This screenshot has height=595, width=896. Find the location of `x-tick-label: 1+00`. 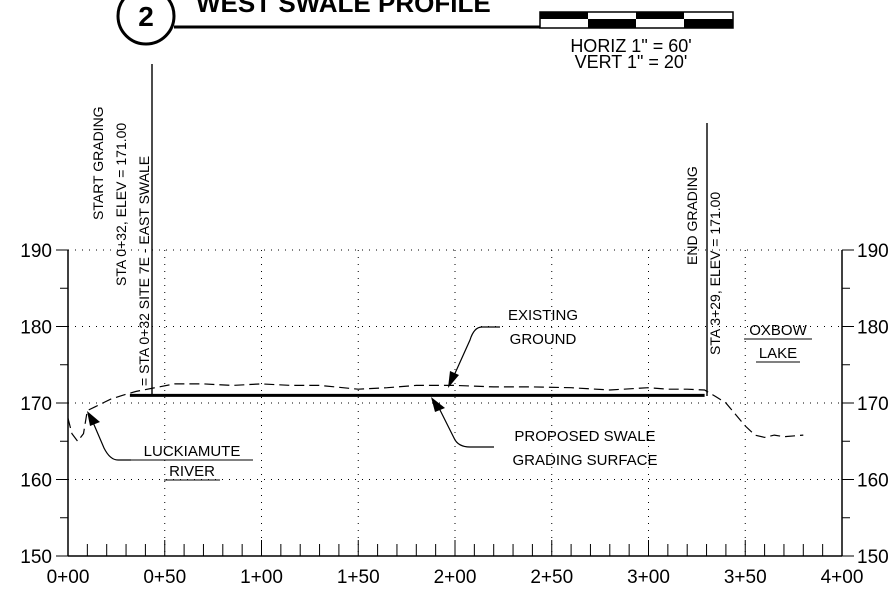

x-tick-label: 1+00 is located at coordinates (261, 577).